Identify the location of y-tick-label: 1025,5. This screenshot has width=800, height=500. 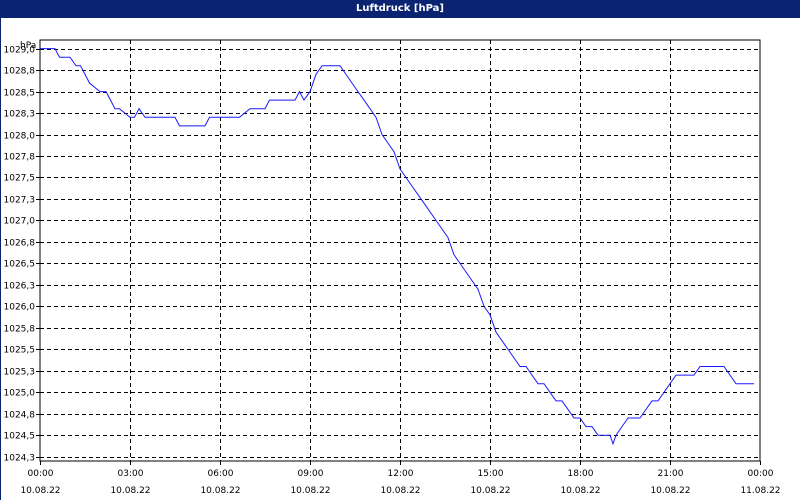
(20, 351).